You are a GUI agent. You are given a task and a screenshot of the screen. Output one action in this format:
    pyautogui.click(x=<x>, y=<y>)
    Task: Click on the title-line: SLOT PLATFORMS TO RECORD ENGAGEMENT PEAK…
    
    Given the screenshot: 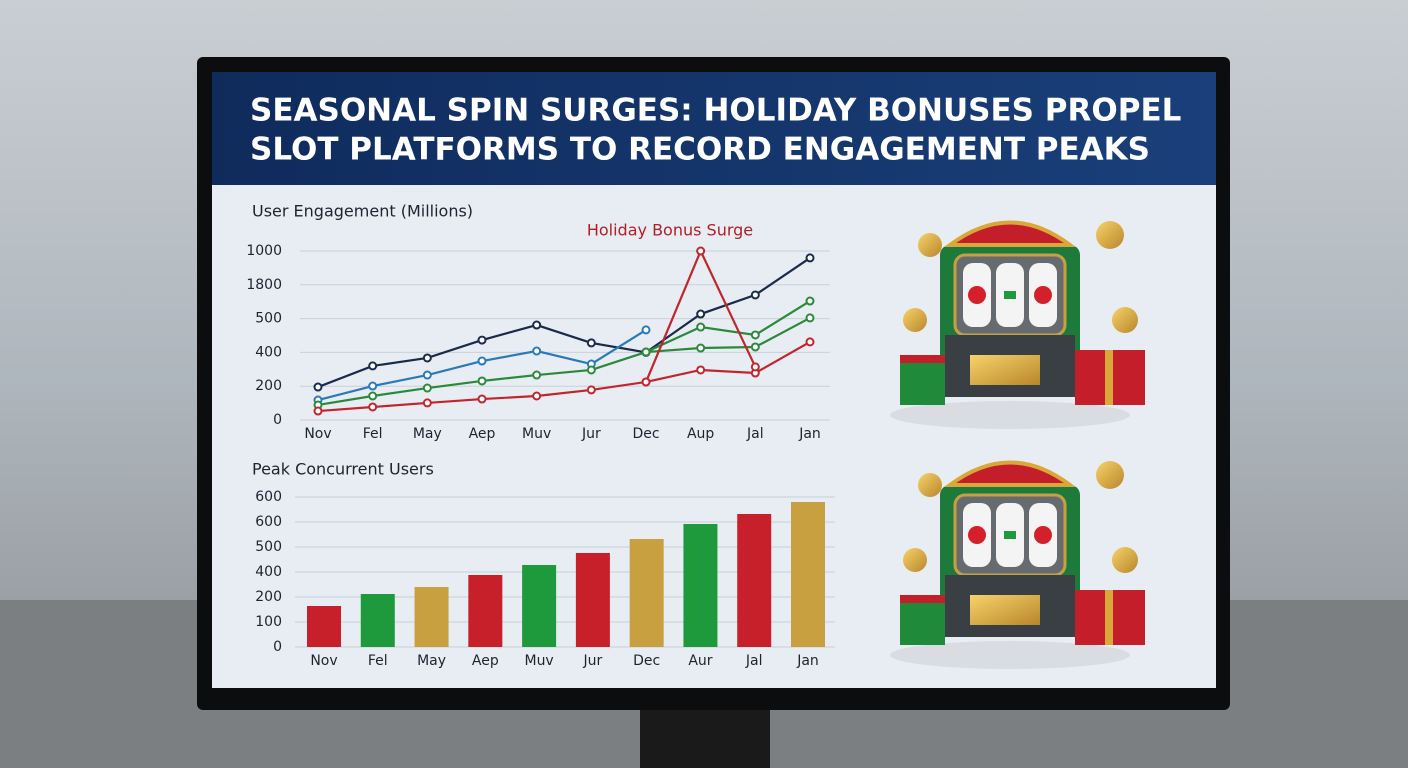 What is the action you would take?
    pyautogui.click(x=700, y=150)
    